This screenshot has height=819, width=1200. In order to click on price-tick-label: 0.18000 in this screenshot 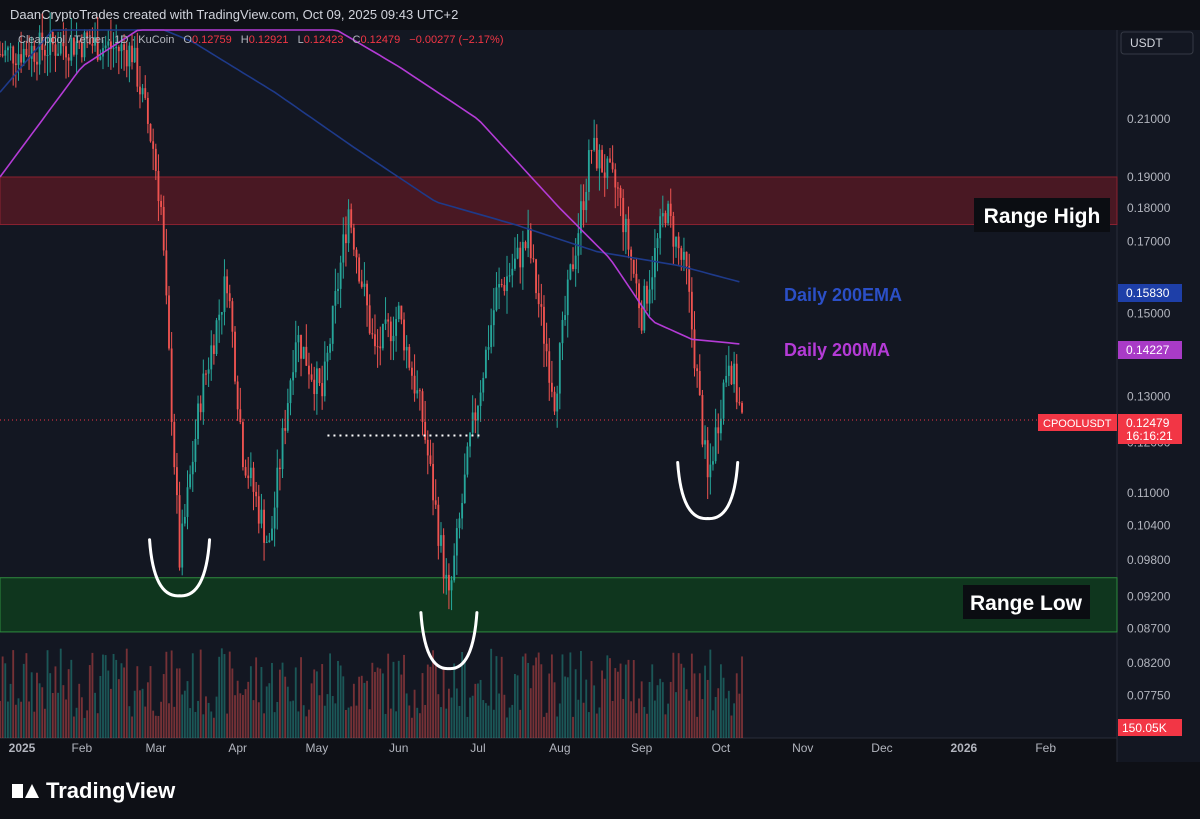, I will do `click(1149, 208)`.